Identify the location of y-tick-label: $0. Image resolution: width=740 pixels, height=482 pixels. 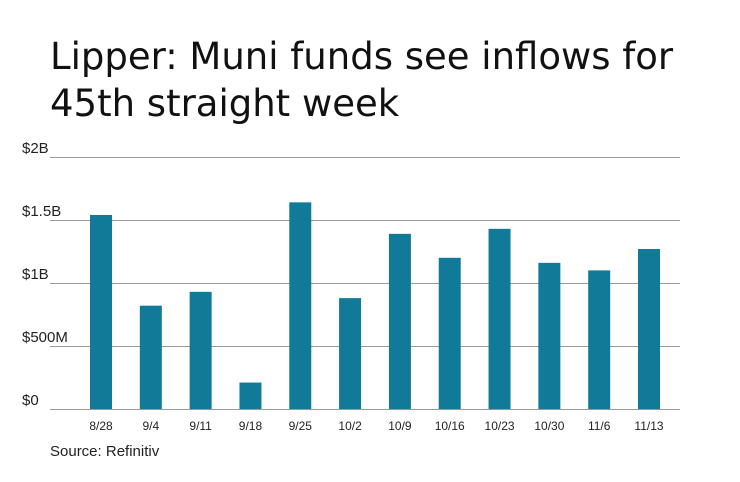
(30, 400).